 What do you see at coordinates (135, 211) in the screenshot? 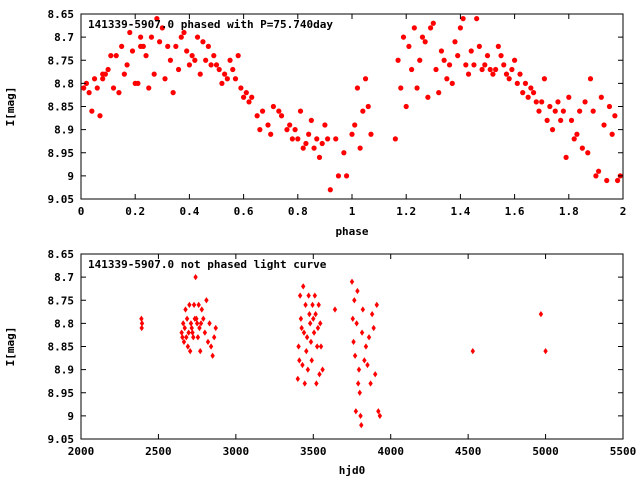
I see `x-tick-label: 0.2` at bounding box center [135, 211].